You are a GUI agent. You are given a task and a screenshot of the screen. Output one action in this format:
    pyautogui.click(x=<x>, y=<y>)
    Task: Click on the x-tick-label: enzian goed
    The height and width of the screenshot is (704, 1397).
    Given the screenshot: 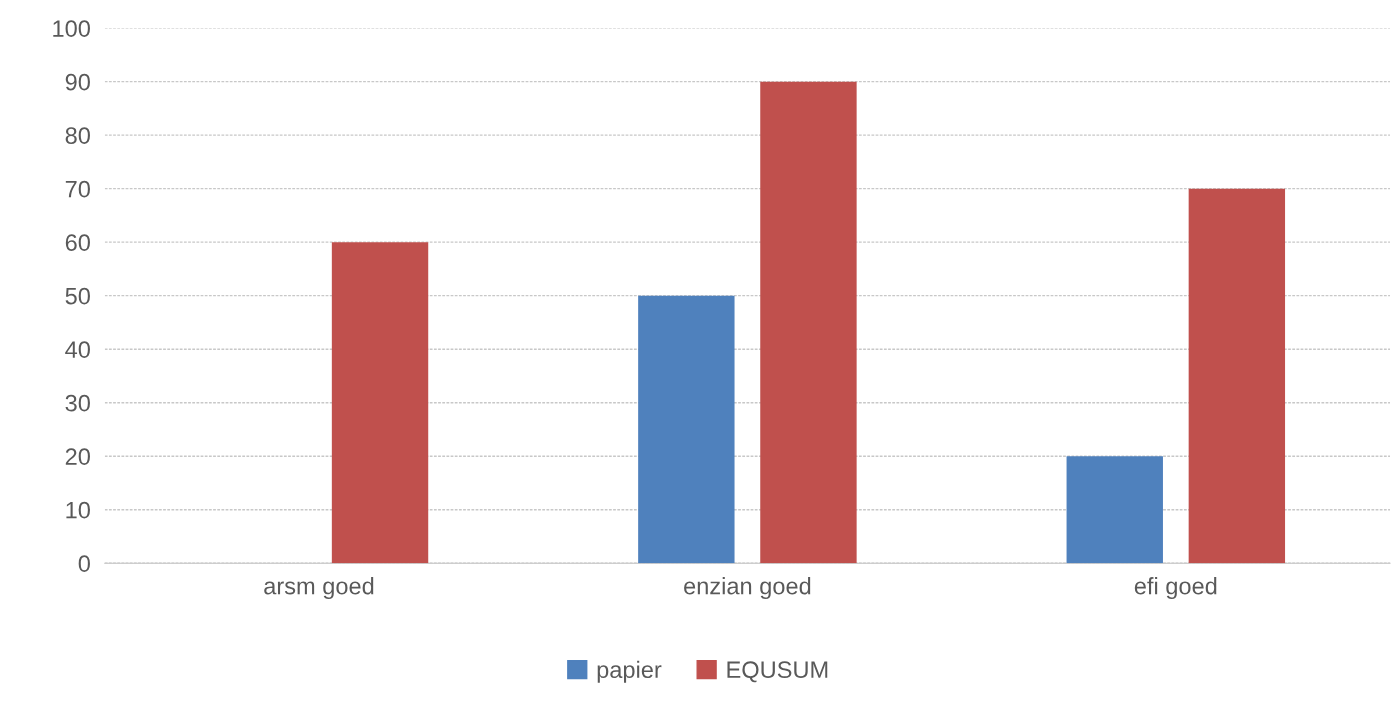 What is the action you would take?
    pyautogui.click(x=747, y=588)
    